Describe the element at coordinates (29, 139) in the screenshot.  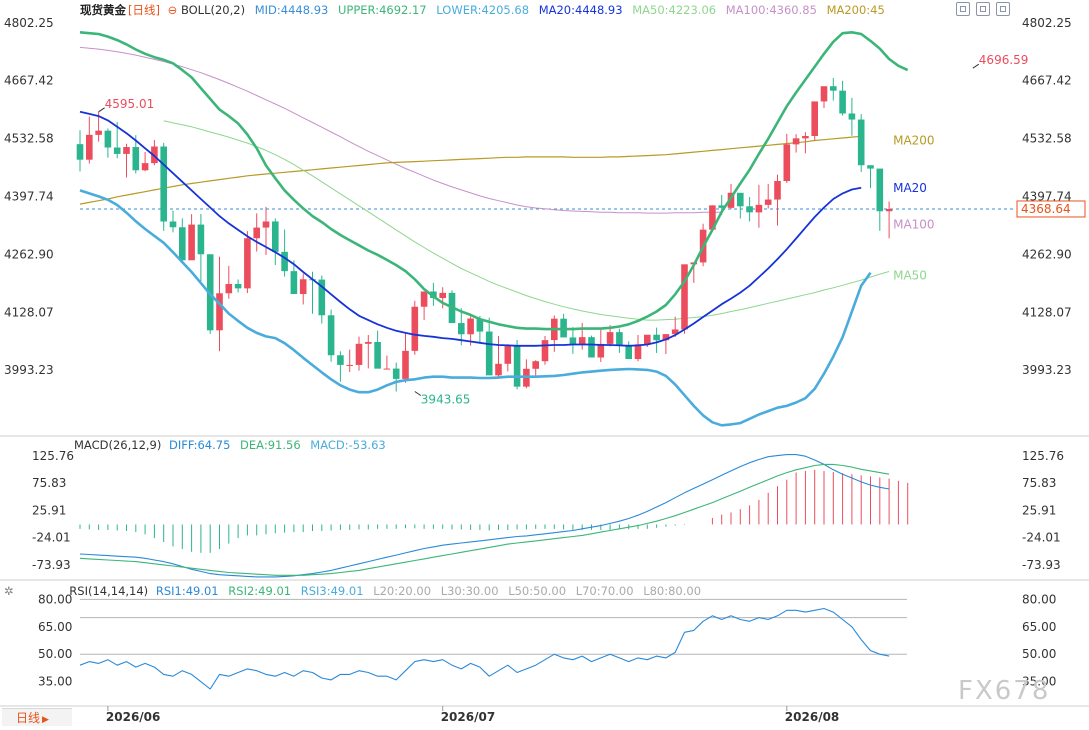
I see `price-axis-left-tick: 4532.58` at that location.